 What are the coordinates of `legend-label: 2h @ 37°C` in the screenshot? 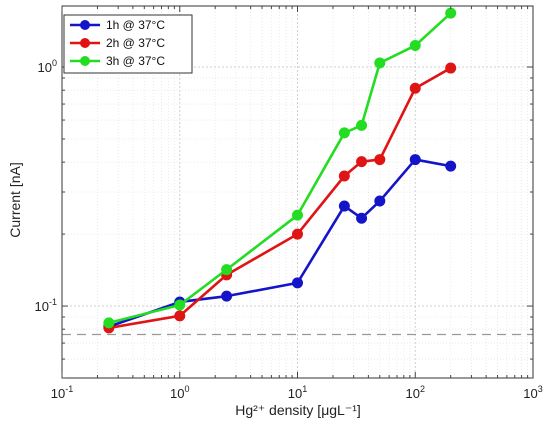 It's located at (135, 43).